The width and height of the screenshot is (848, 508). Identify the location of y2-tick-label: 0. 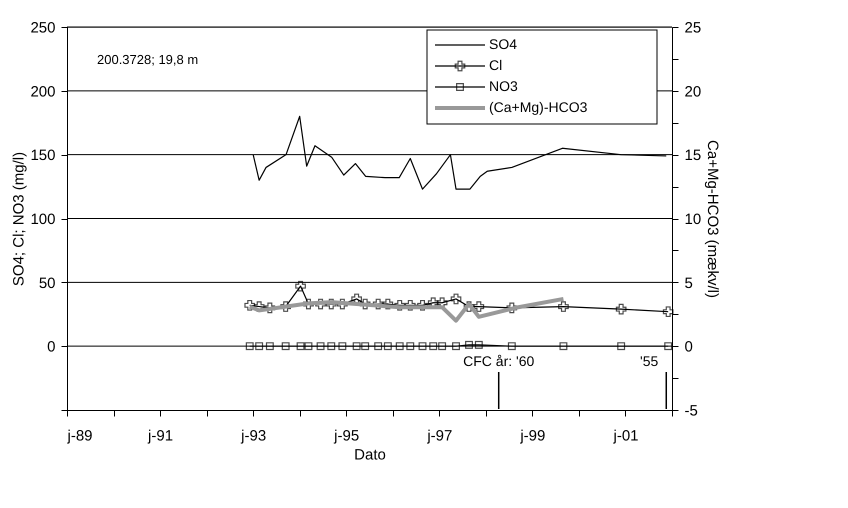
(688, 347).